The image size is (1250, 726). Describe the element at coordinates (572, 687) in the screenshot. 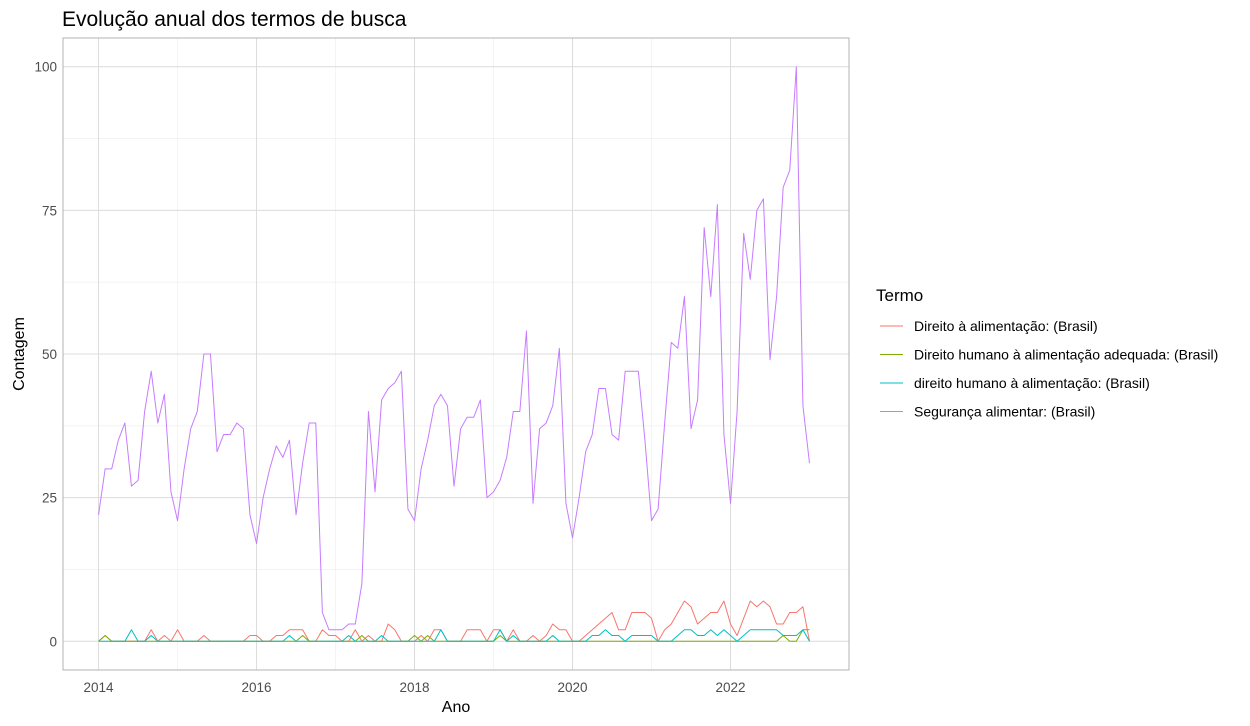

I see `x-tick-label: 2020` at that location.